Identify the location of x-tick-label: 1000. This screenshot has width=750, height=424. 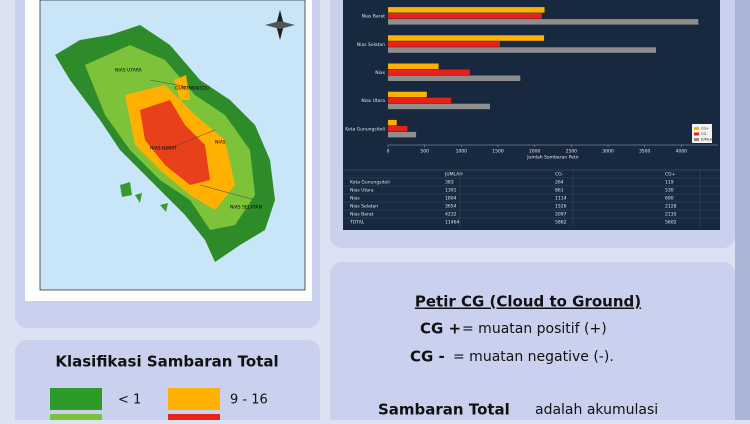
(462, 152).